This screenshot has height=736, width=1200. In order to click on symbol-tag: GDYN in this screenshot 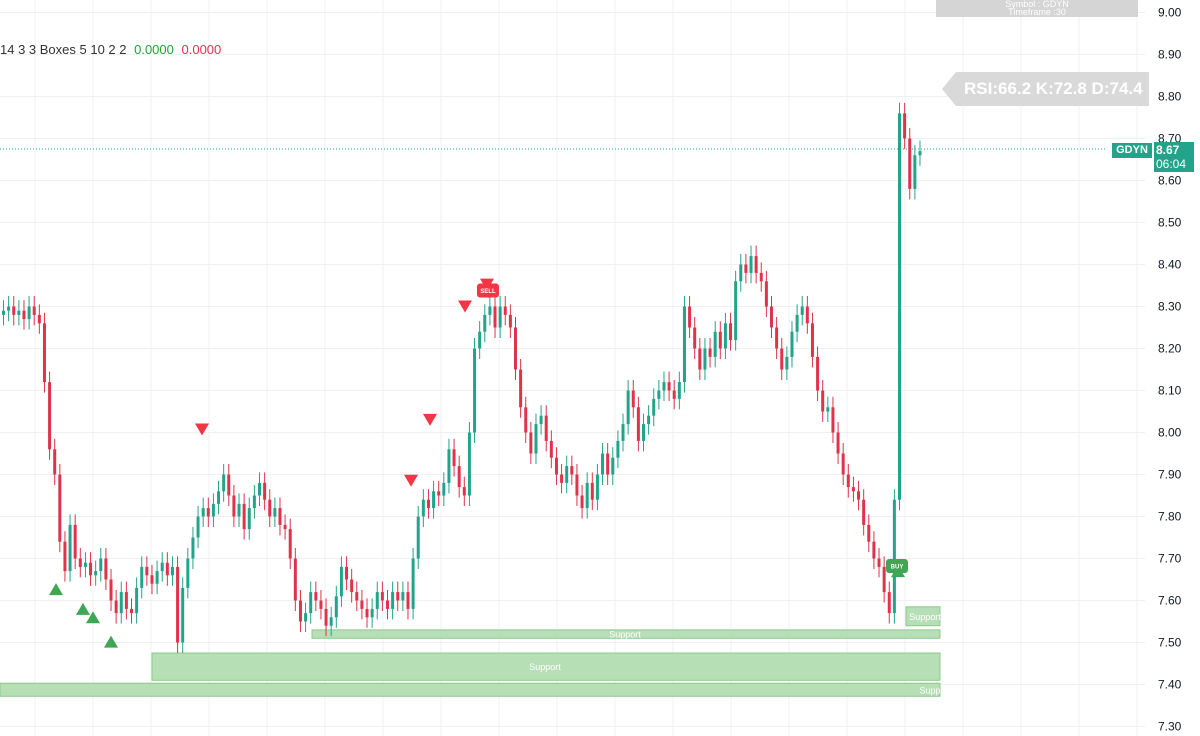, I will do `click(1132, 150)`.